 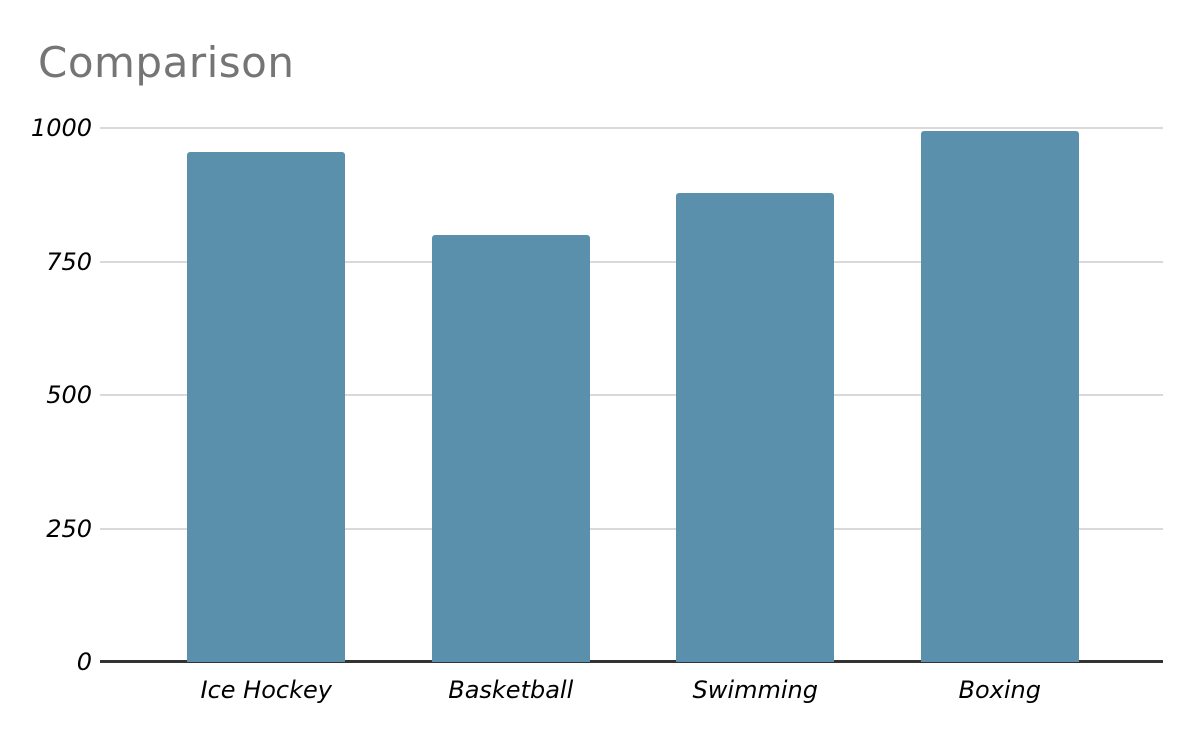 What do you see at coordinates (69, 528) in the screenshot?
I see `y-axis-label-250: 250` at bounding box center [69, 528].